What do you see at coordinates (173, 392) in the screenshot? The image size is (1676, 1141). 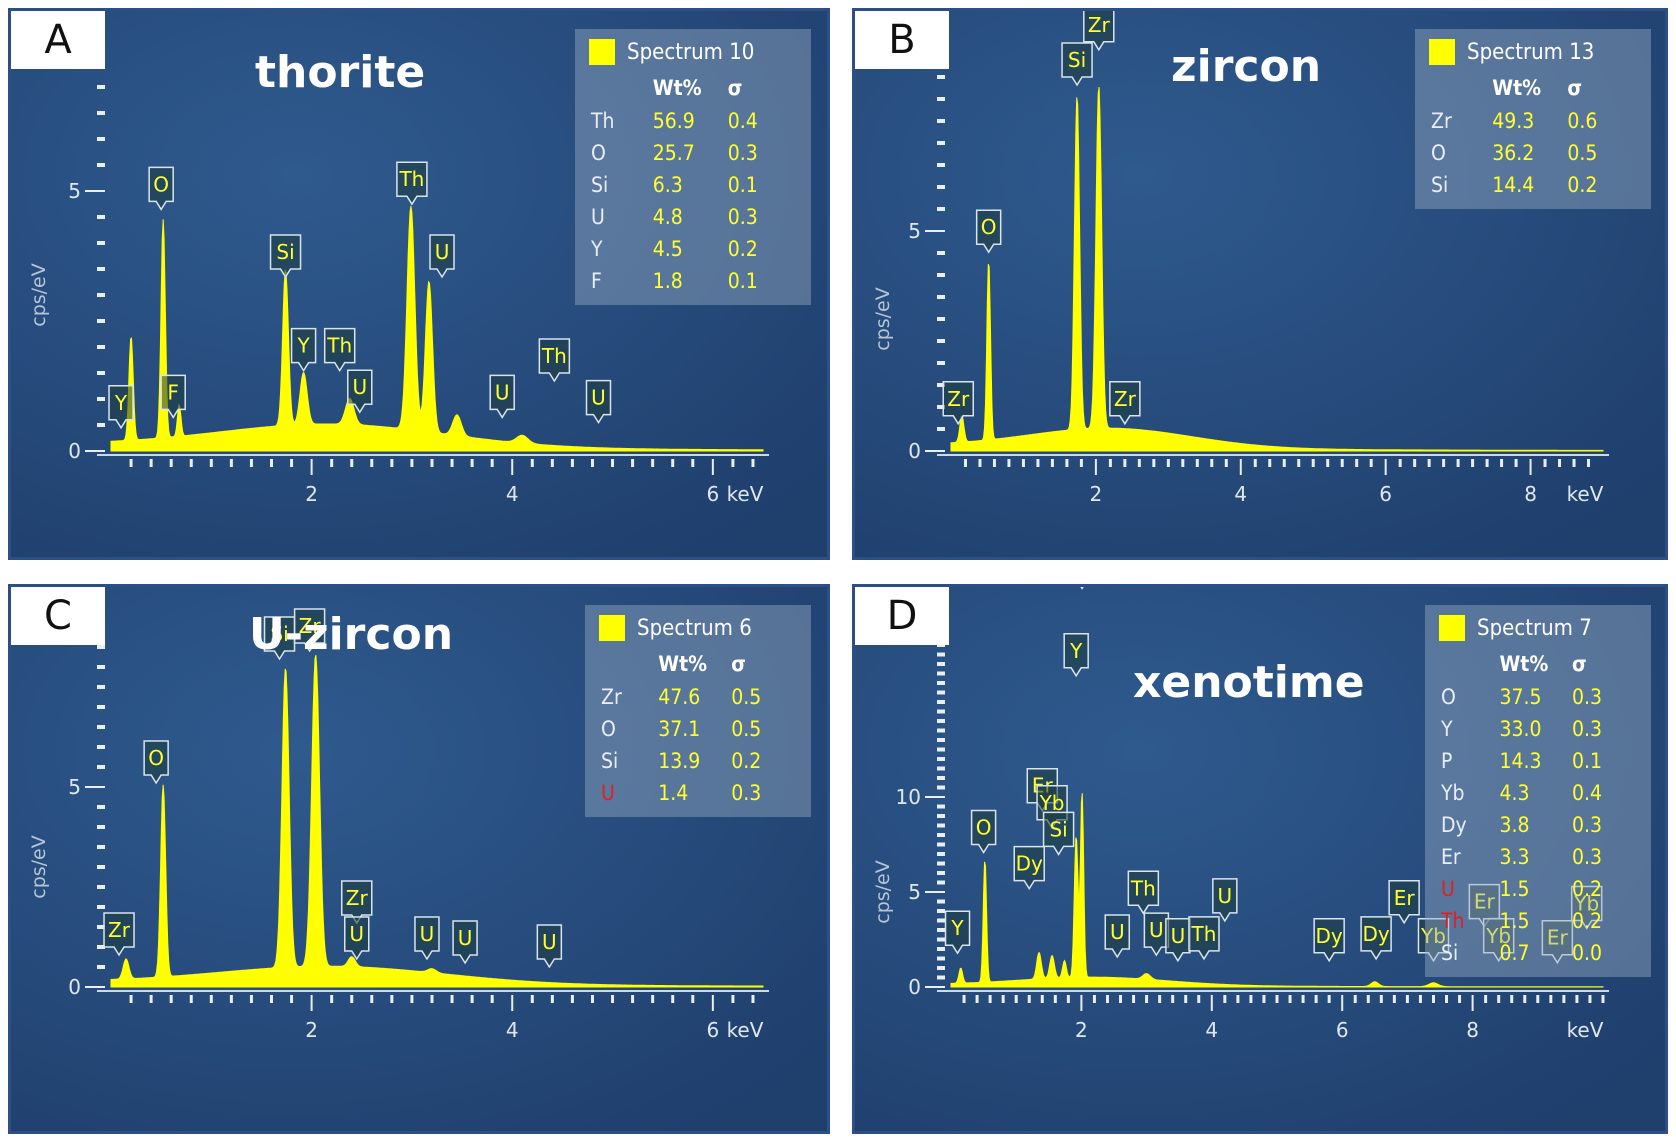 I see `svg-text: F` at bounding box center [173, 392].